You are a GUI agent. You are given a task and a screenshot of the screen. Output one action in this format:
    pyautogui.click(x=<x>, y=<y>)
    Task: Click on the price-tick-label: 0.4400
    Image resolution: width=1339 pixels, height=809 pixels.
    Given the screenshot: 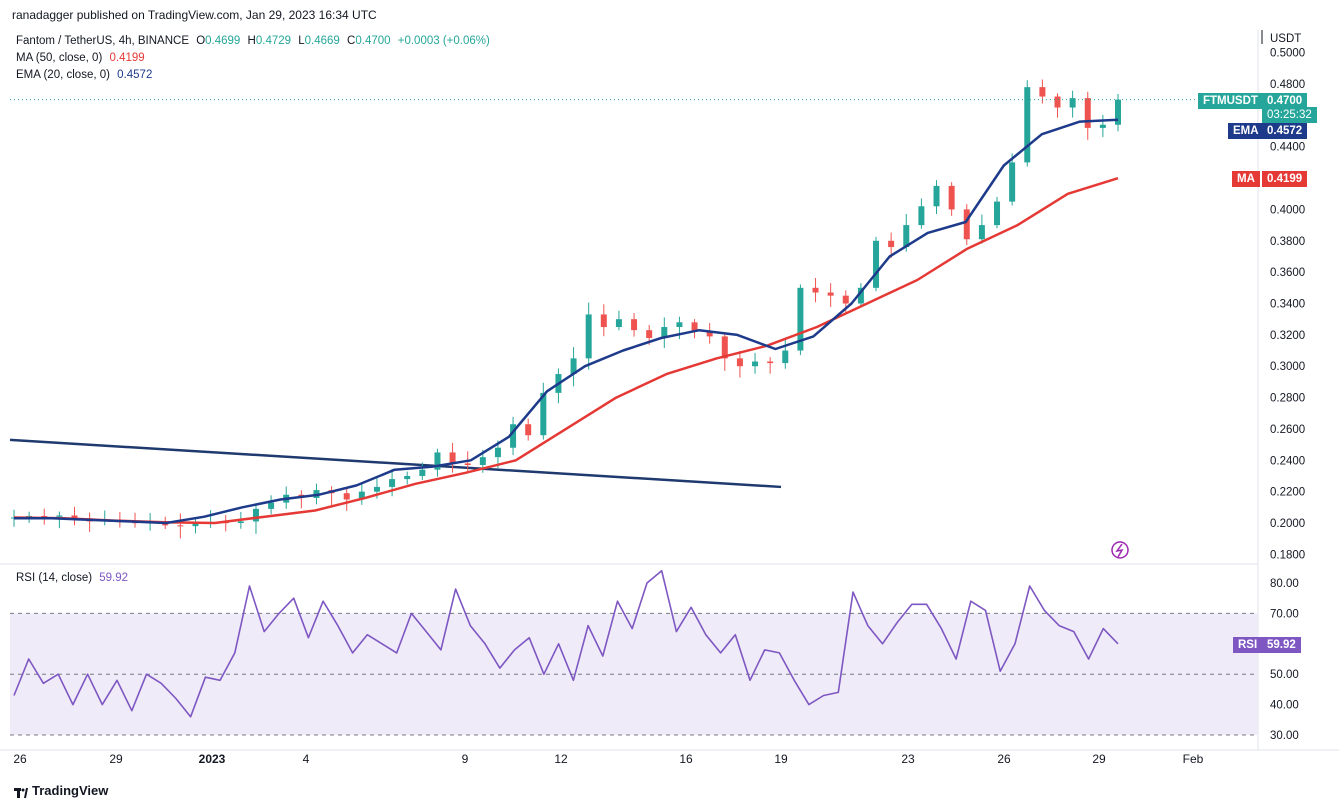 What is the action you would take?
    pyautogui.click(x=1287, y=148)
    